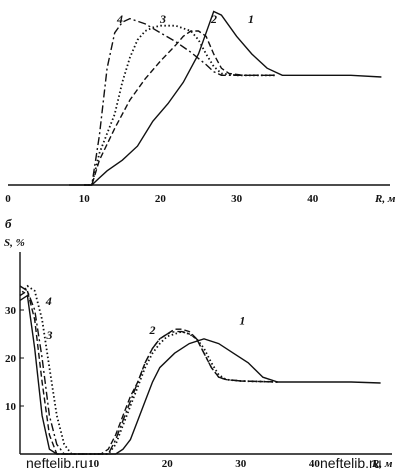  I want to click on panel-b-curve-label-4: 4, so click(48, 301).